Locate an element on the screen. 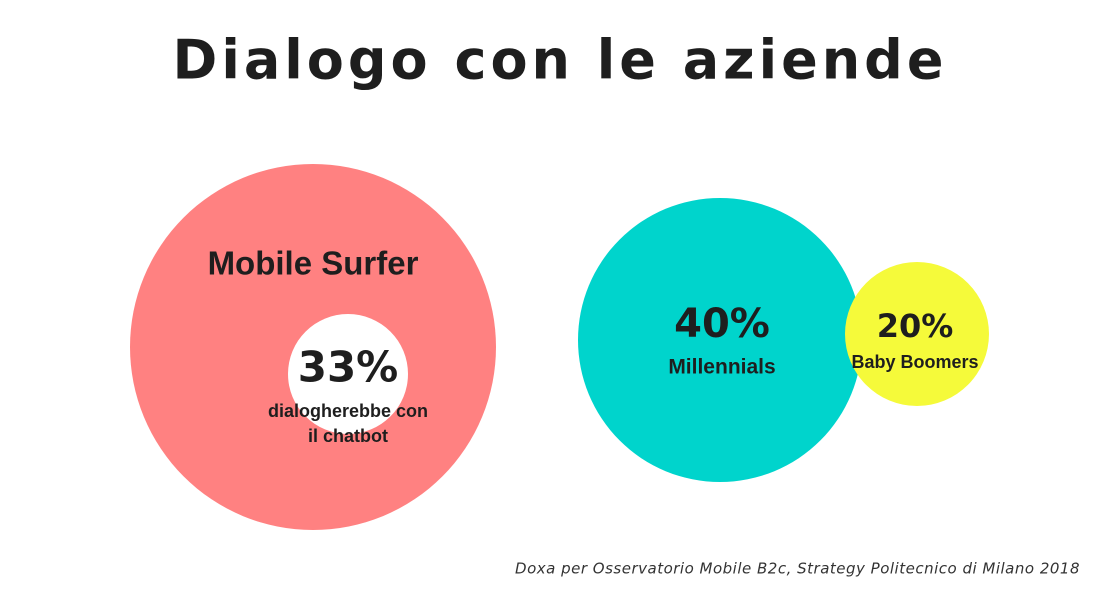 The image size is (1120, 600). description: dialogherebbe con is located at coordinates (348, 411).